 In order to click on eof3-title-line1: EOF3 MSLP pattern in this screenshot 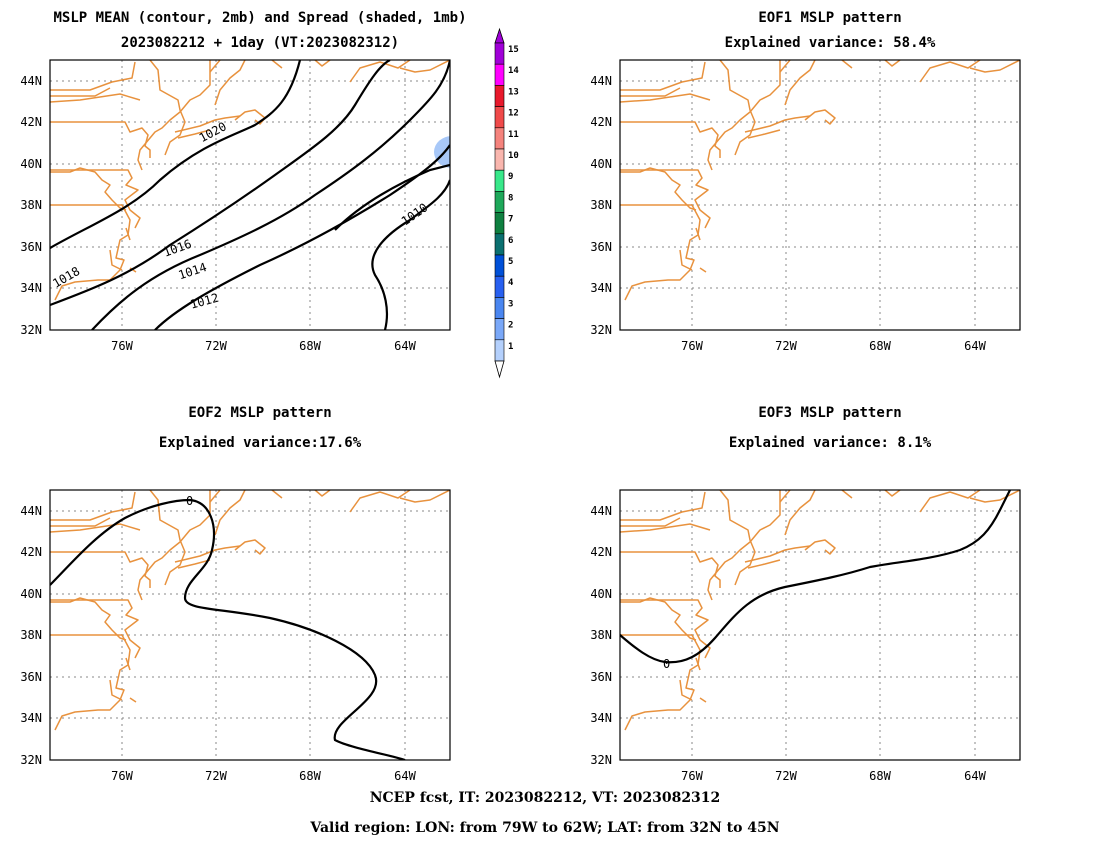, I will do `click(829, 413)`.